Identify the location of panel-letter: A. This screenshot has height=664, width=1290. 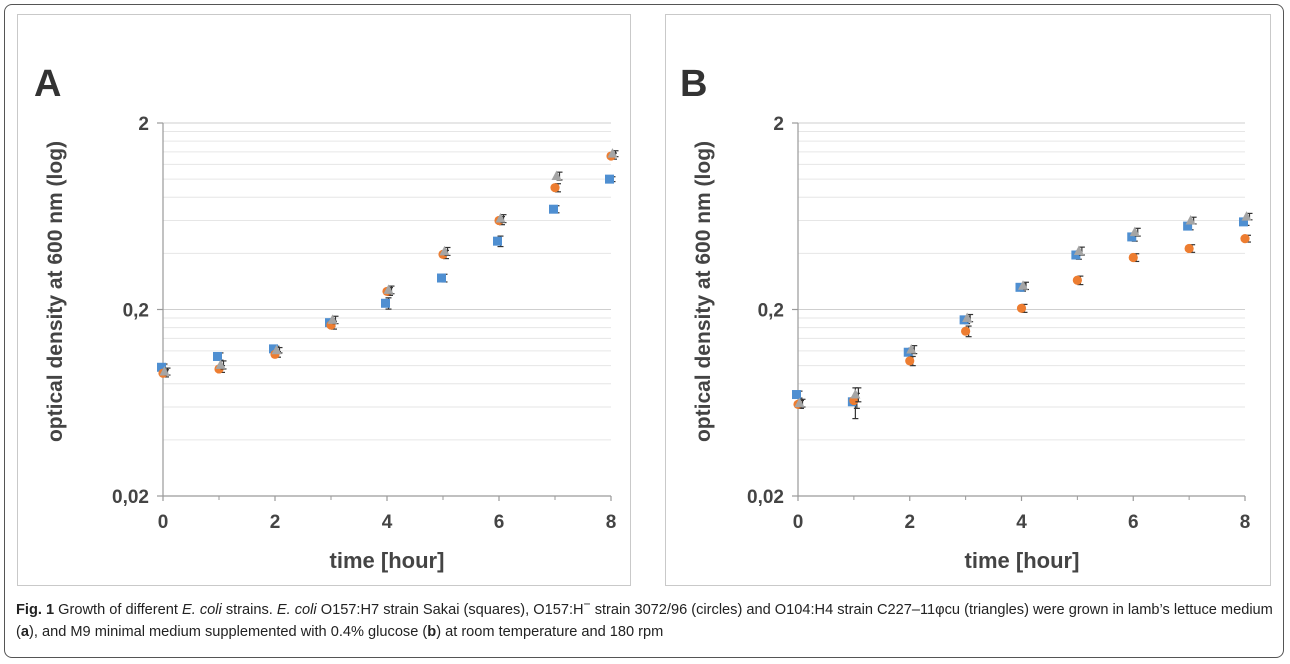
(47, 84).